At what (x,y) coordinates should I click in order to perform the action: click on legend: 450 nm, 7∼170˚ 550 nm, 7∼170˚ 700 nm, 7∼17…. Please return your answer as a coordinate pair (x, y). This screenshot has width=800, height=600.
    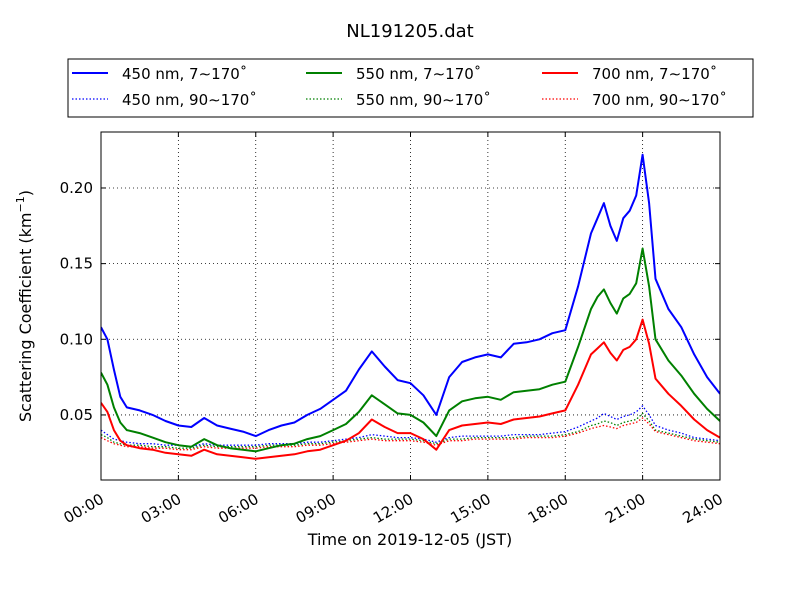
    Looking at the image, I should click on (410, 88).